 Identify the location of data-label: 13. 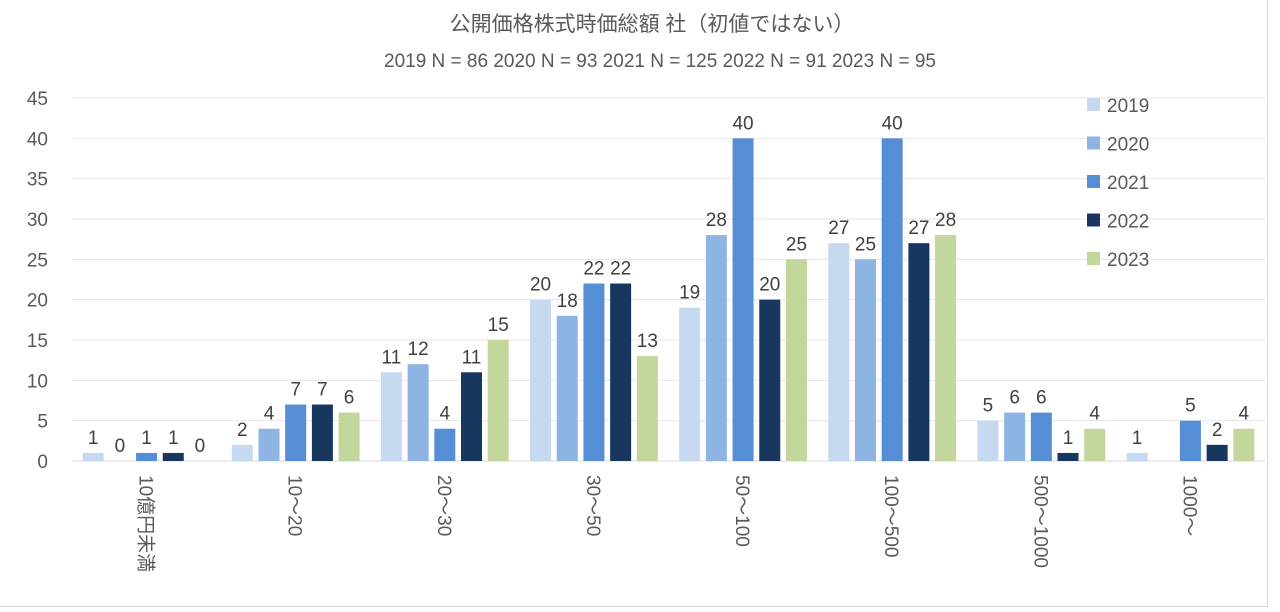
(647, 341).